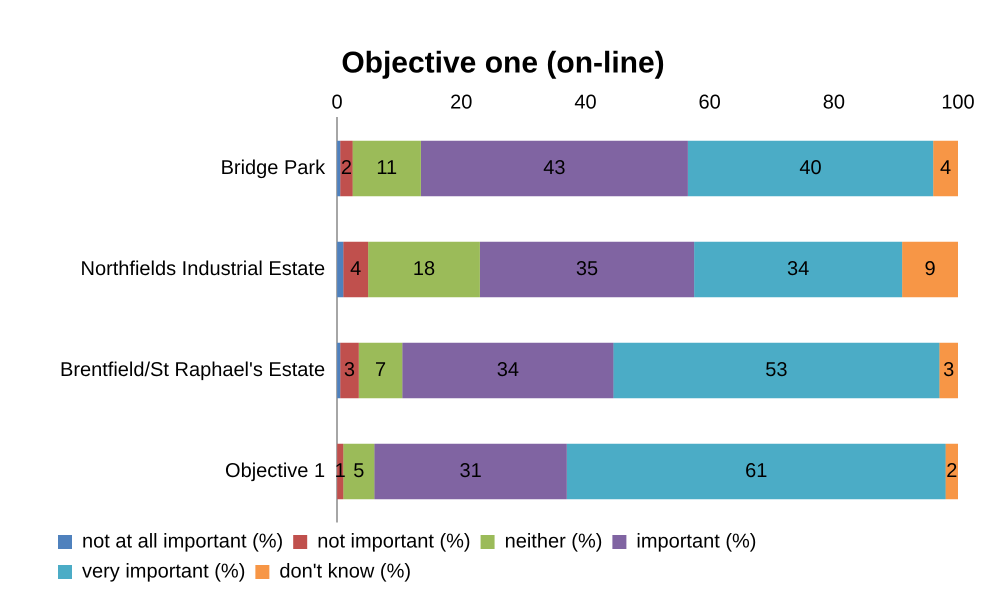 Image resolution: width=997 pixels, height=600 pixels. I want to click on data-label: 5, so click(358, 471).